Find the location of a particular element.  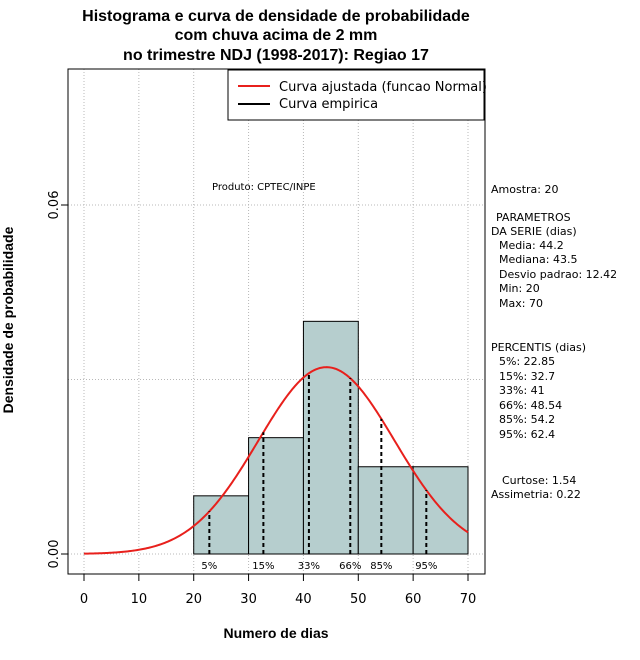

x-tick-label-20: 20 is located at coordinates (193, 599).